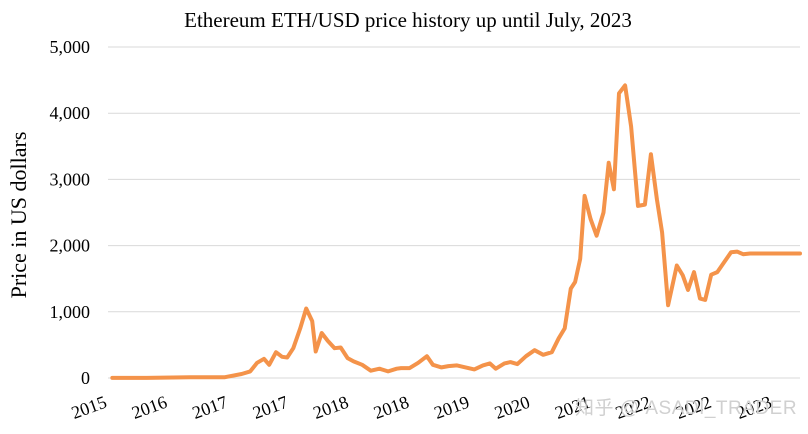 This screenshot has height=434, width=808. Describe the element at coordinates (70, 113) in the screenshot. I see `y-tick-label: 4,000` at that location.